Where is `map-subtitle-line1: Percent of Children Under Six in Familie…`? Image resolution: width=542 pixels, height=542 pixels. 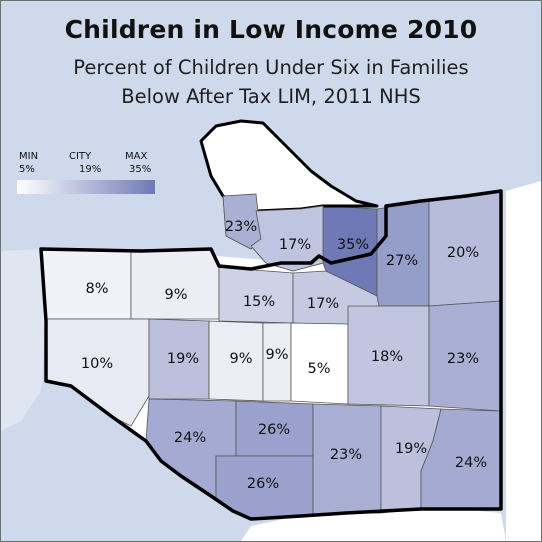 map-subtitle-line1: Percent of Children Under Six in Familie… is located at coordinates (271, 67).